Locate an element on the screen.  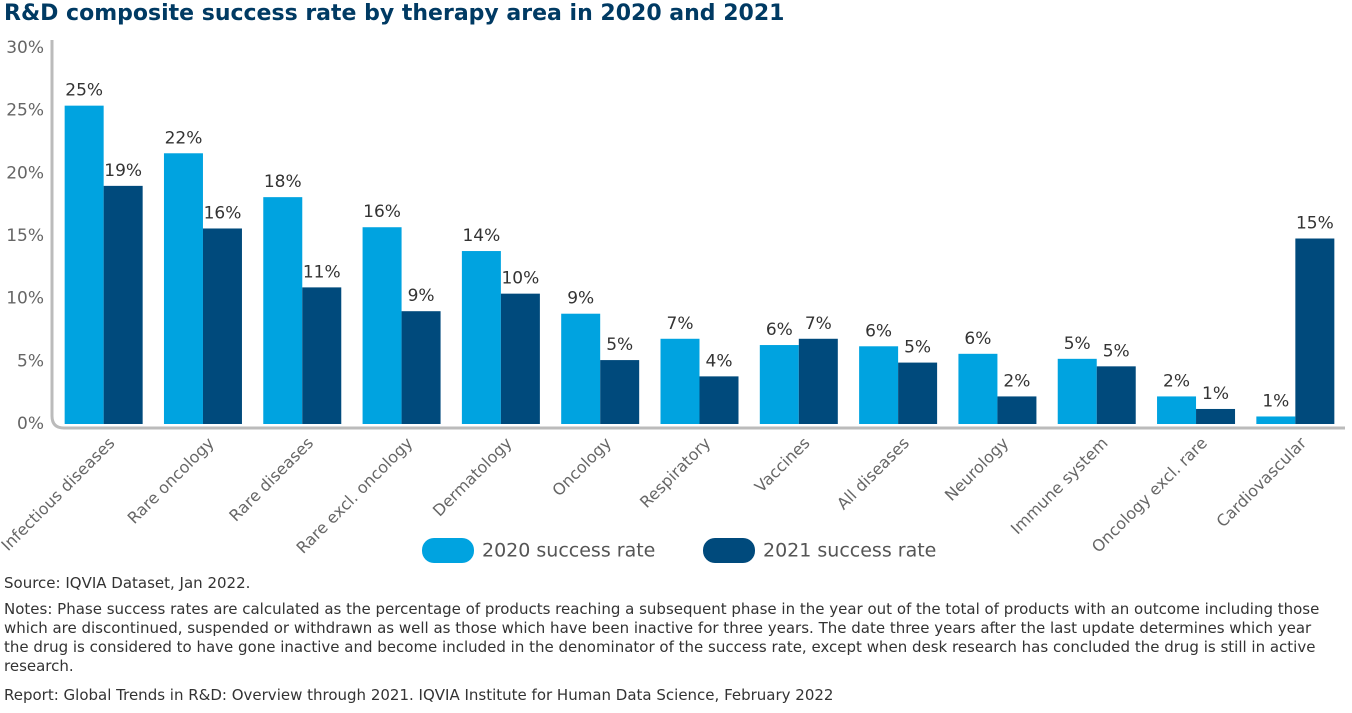
x-tick-label: Oncology is located at coordinates (581, 466).